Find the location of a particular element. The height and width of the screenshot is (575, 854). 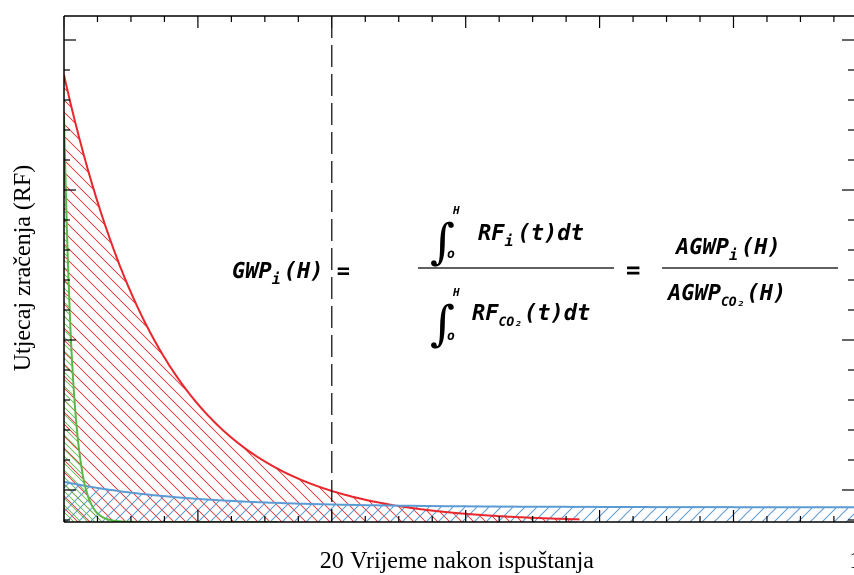

numerator-integral-sign: ∫ is located at coordinates (442, 242).